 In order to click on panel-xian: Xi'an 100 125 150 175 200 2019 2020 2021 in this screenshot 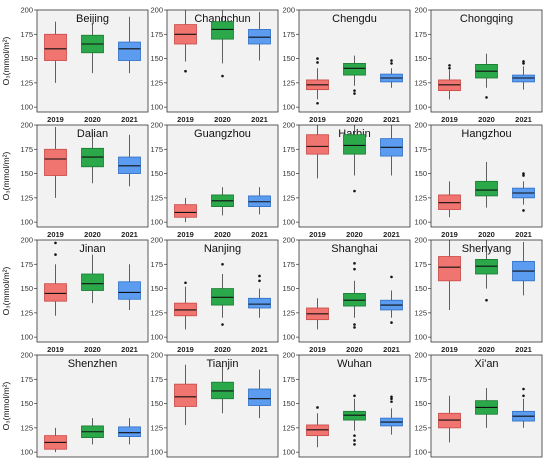, I will do `click(478, 406)`.